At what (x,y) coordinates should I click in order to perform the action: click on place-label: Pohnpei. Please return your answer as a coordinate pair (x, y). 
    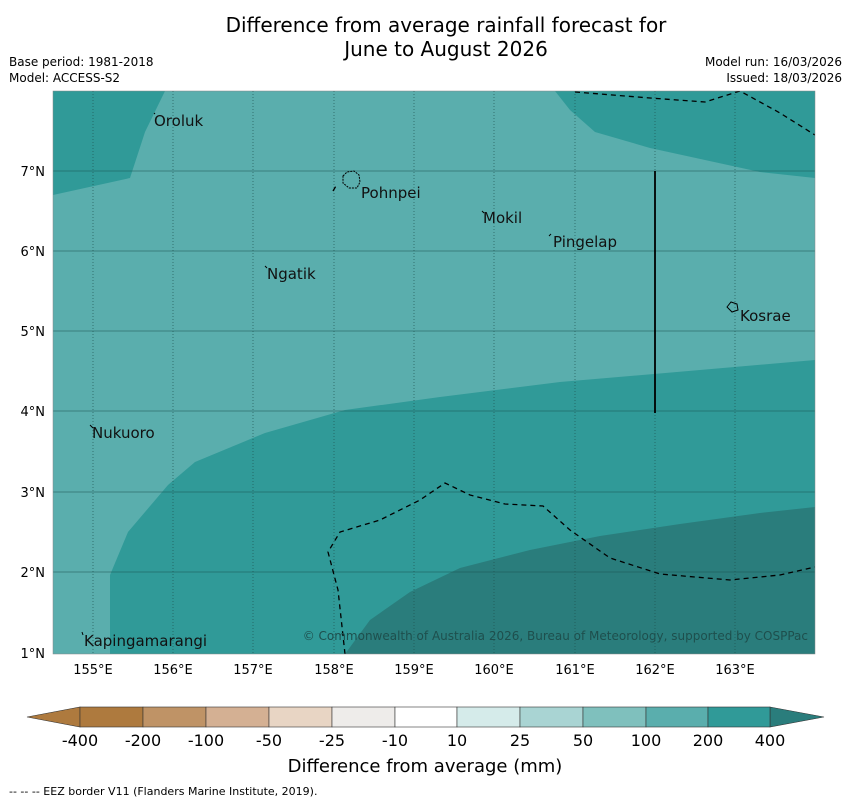
    Looking at the image, I should click on (391, 193).